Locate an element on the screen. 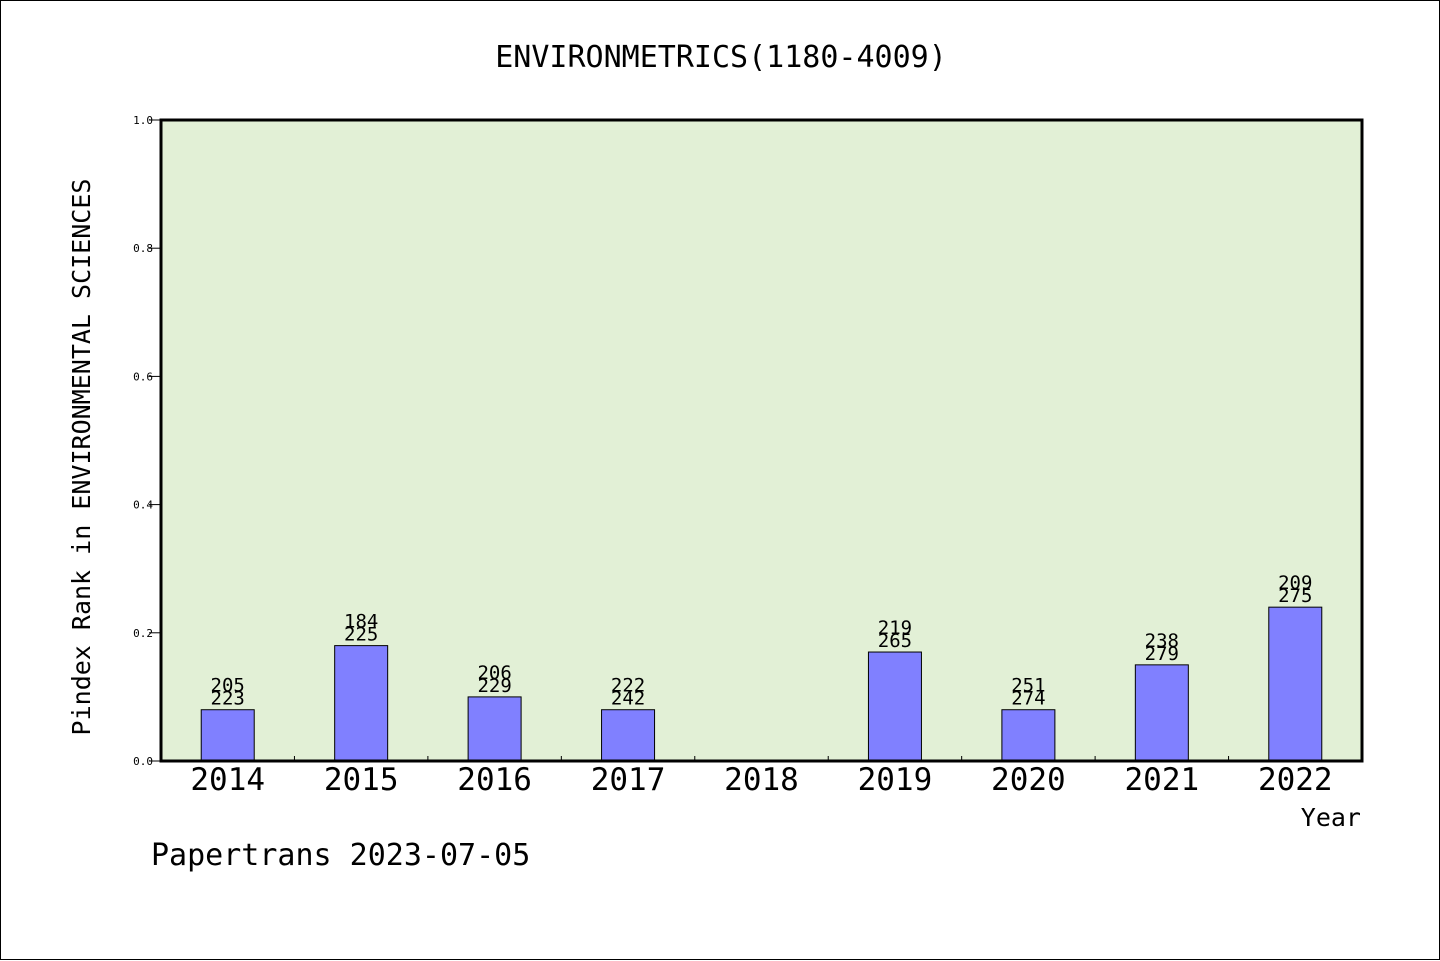 The image size is (1440, 961). y-tick-label: 0.0 is located at coordinates (143, 761).